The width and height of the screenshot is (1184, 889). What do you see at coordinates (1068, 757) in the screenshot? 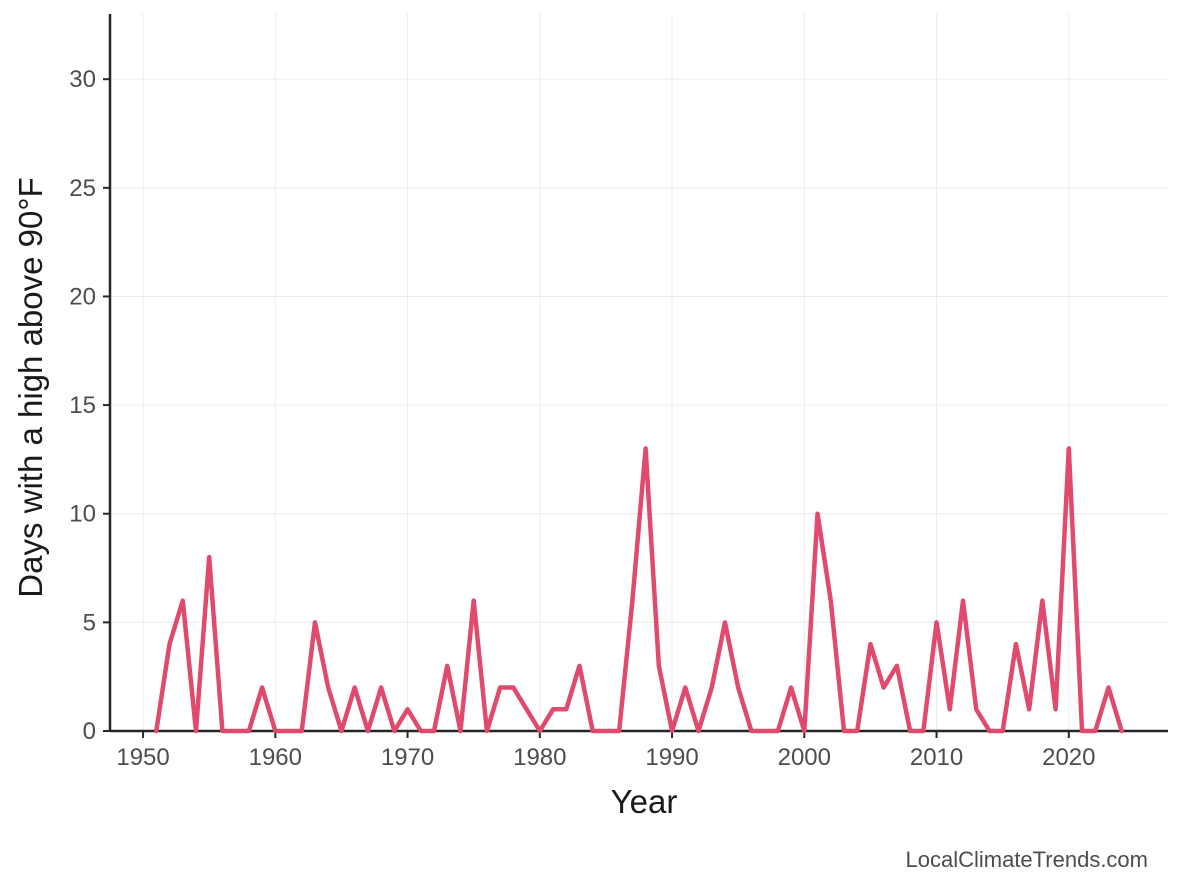
I see `x-tick-label: 2020` at bounding box center [1068, 757].